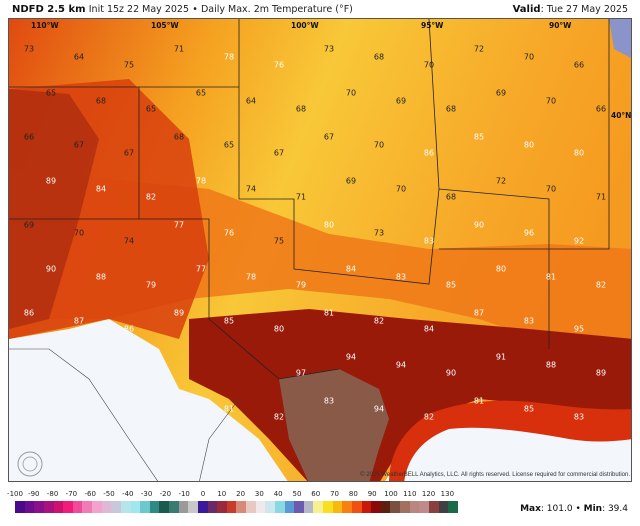 The image size is (640, 526). What do you see at coordinates (351, 269) in the screenshot?
I see `temperature-label: 84` at bounding box center [351, 269].